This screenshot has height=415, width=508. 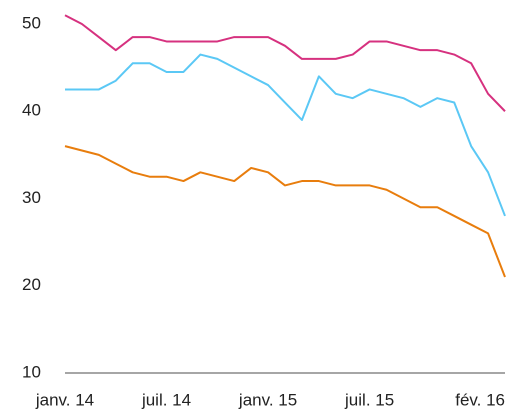 What do you see at coordinates (31, 371) in the screenshot?
I see `y-tick-label: 10` at bounding box center [31, 371].